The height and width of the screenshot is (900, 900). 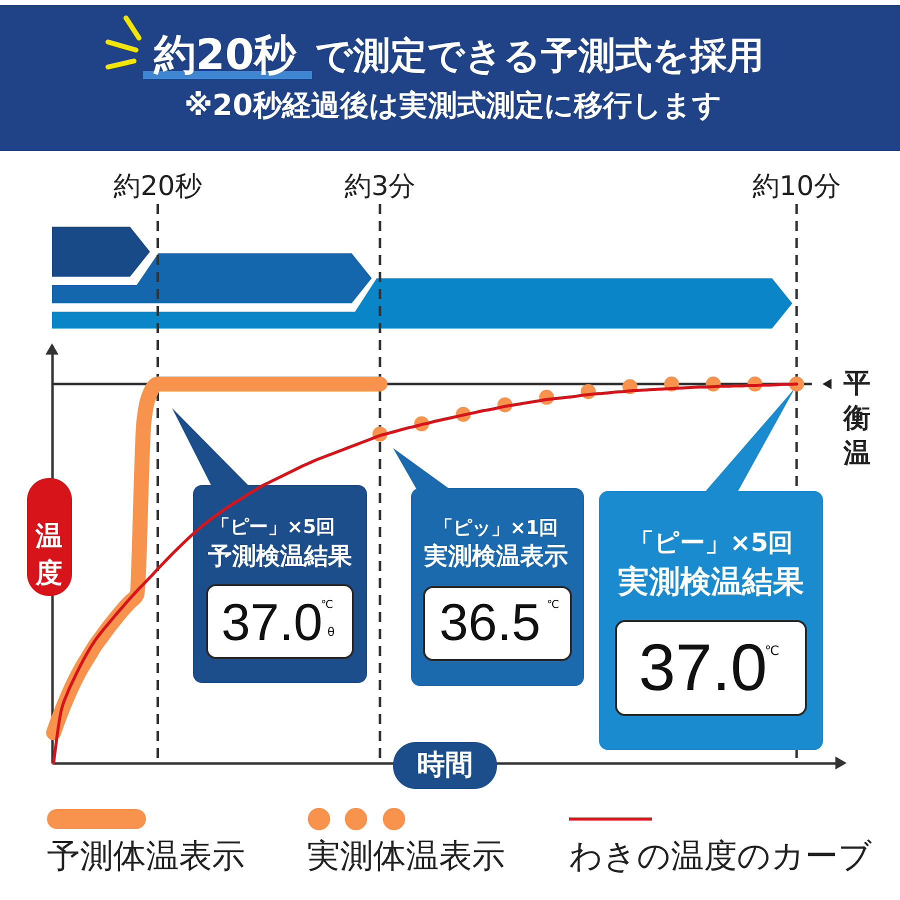 I want to click on legend-label: 実測体温表示, so click(x=406, y=855).